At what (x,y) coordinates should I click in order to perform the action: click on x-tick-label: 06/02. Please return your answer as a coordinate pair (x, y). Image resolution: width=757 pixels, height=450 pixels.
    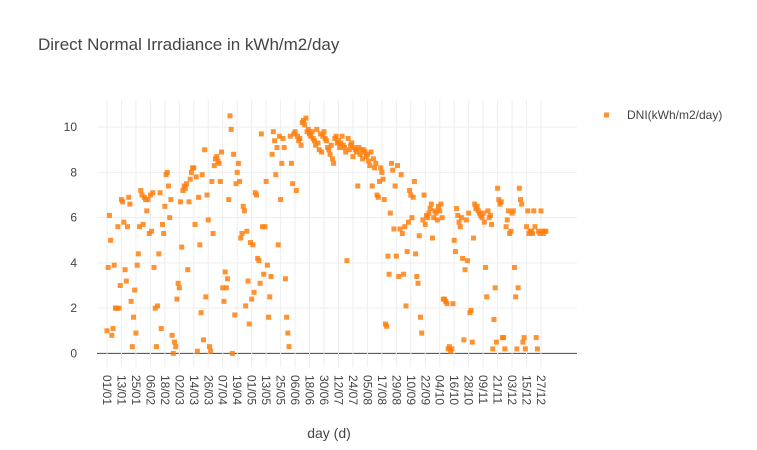
    Looking at the image, I should click on (150, 390).